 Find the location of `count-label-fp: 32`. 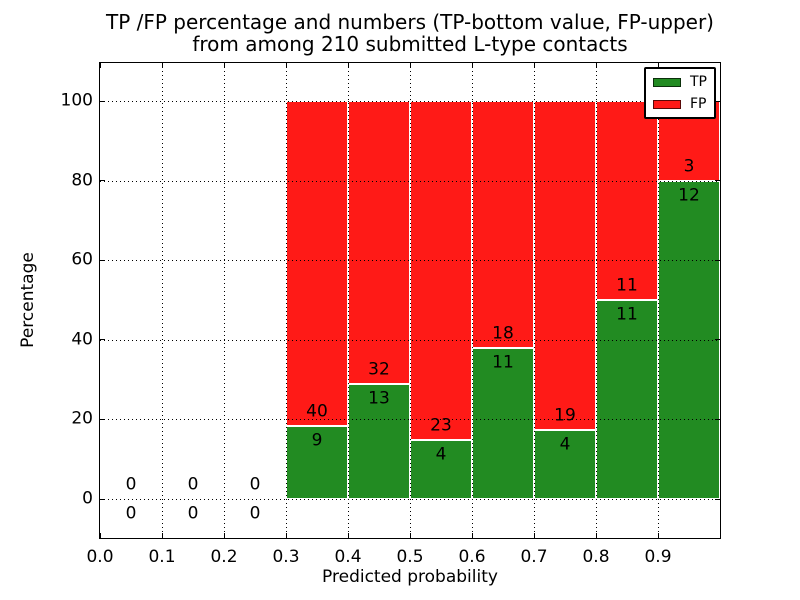

count-label-fp: 32 is located at coordinates (379, 369).